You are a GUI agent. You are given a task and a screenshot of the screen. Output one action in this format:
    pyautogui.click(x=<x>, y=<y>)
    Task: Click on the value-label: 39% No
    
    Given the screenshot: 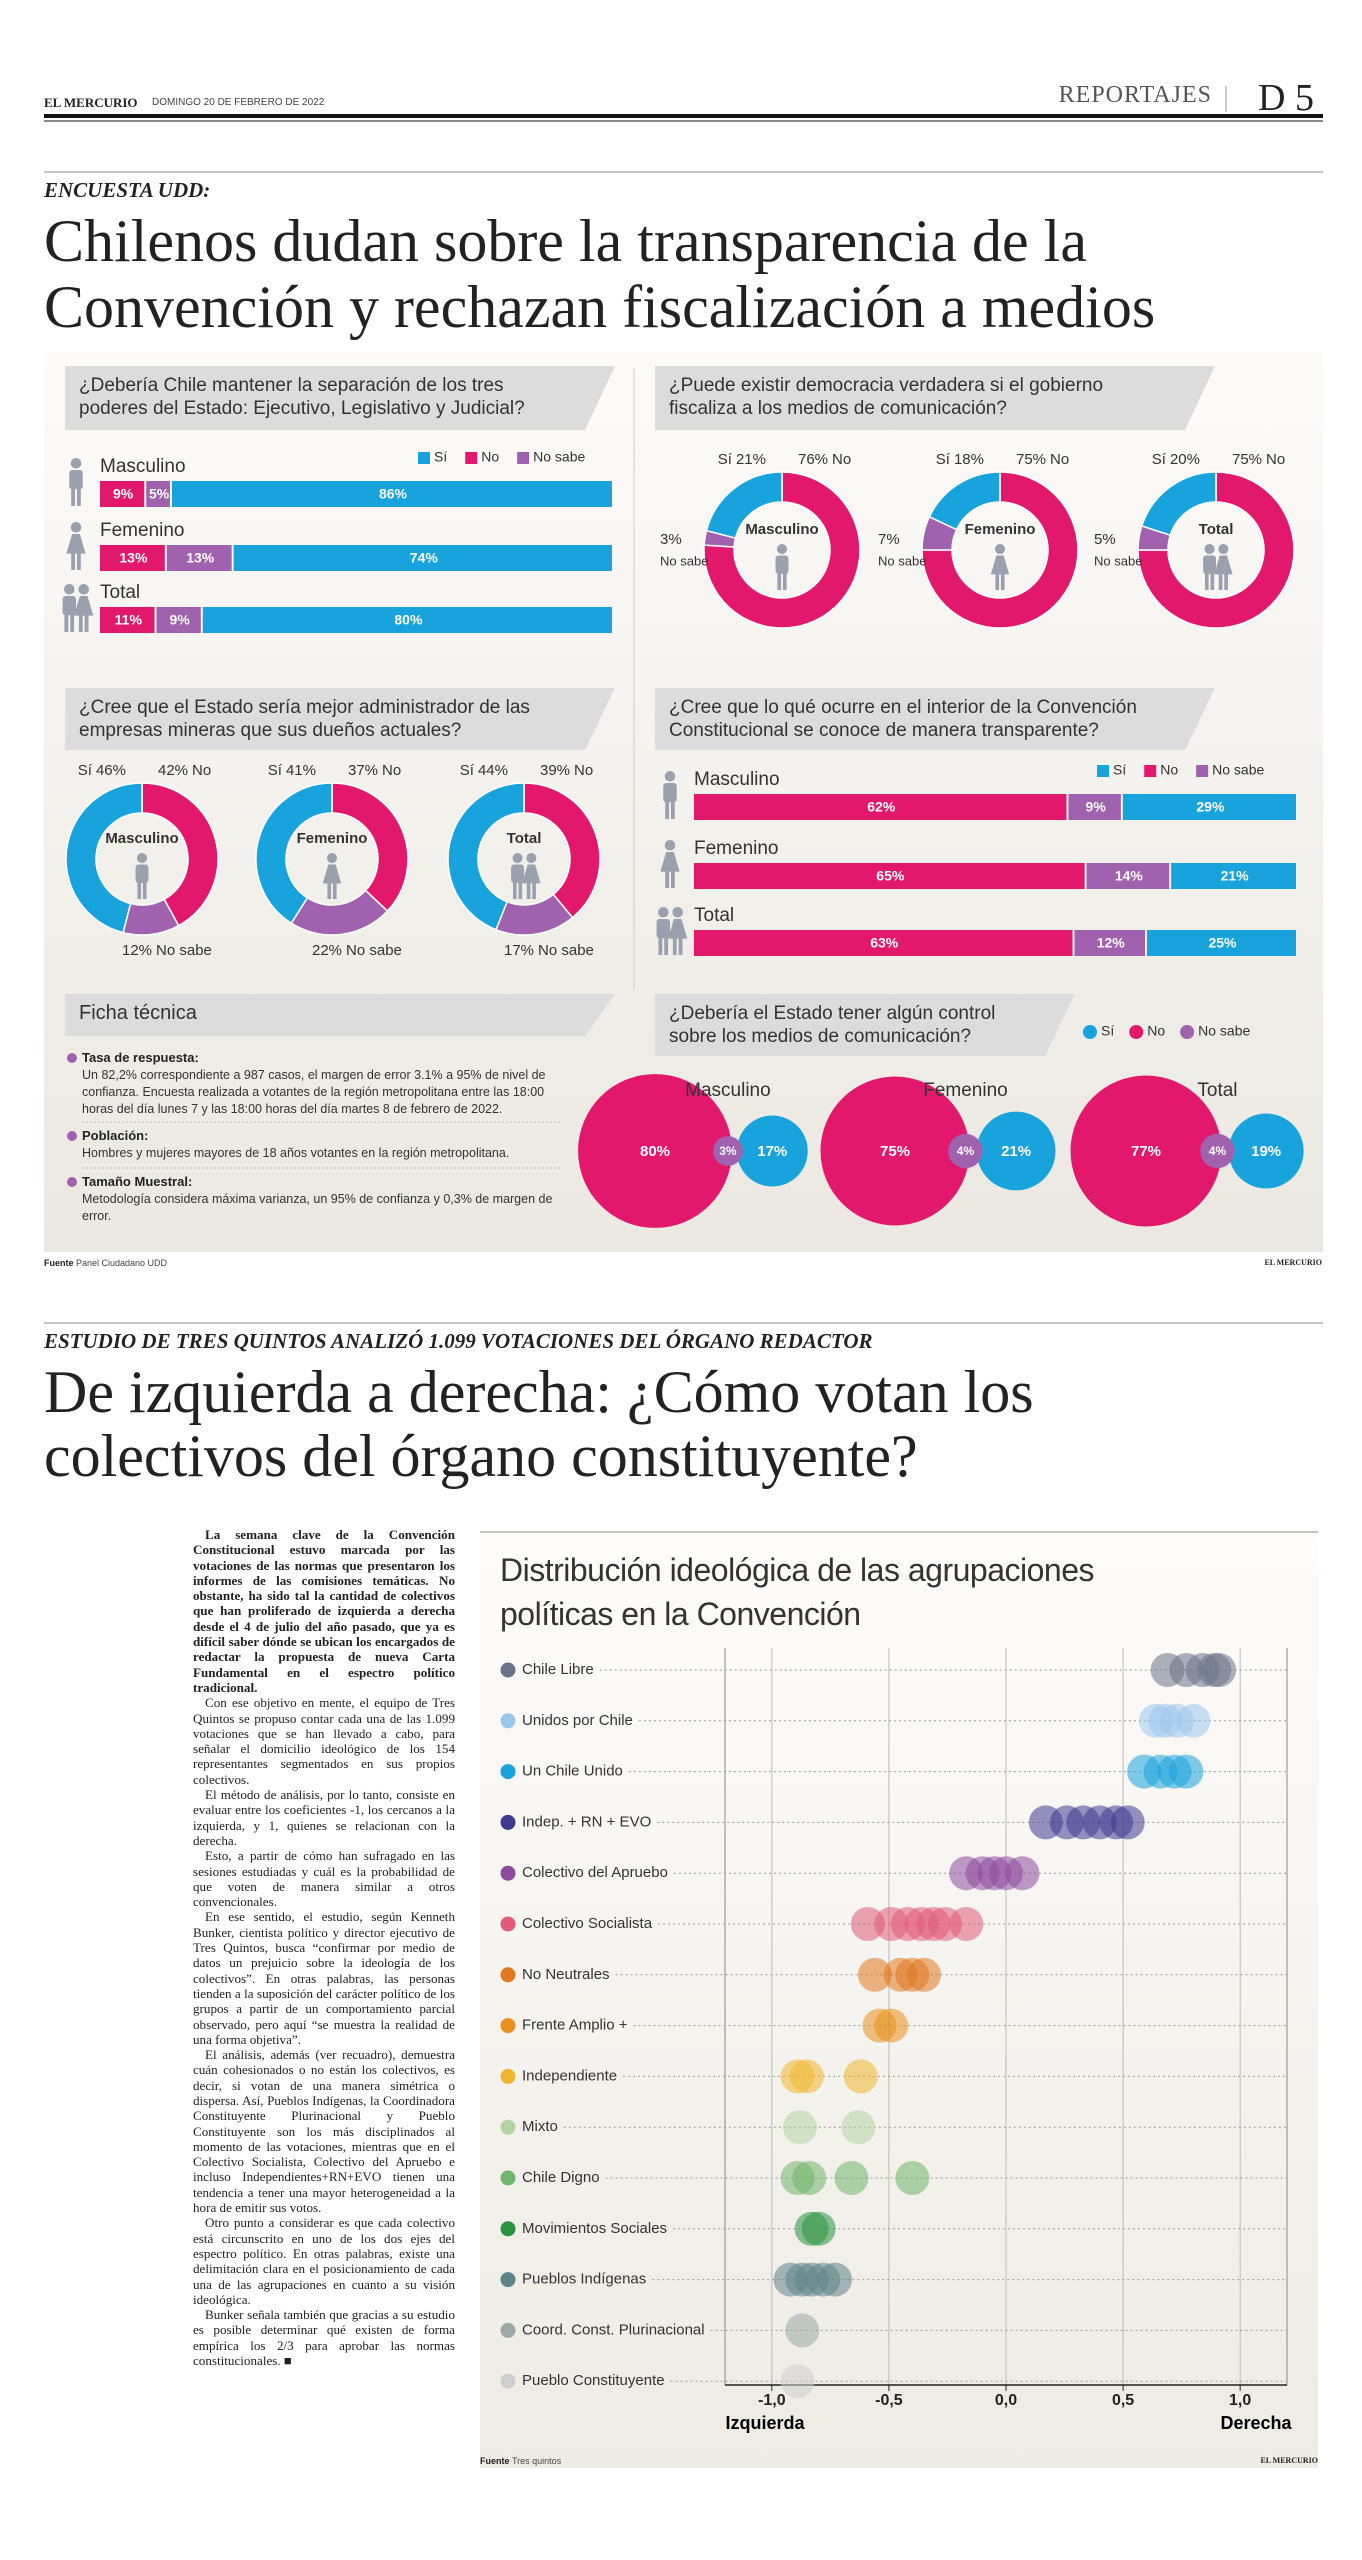 What is the action you would take?
    pyautogui.click(x=566, y=770)
    